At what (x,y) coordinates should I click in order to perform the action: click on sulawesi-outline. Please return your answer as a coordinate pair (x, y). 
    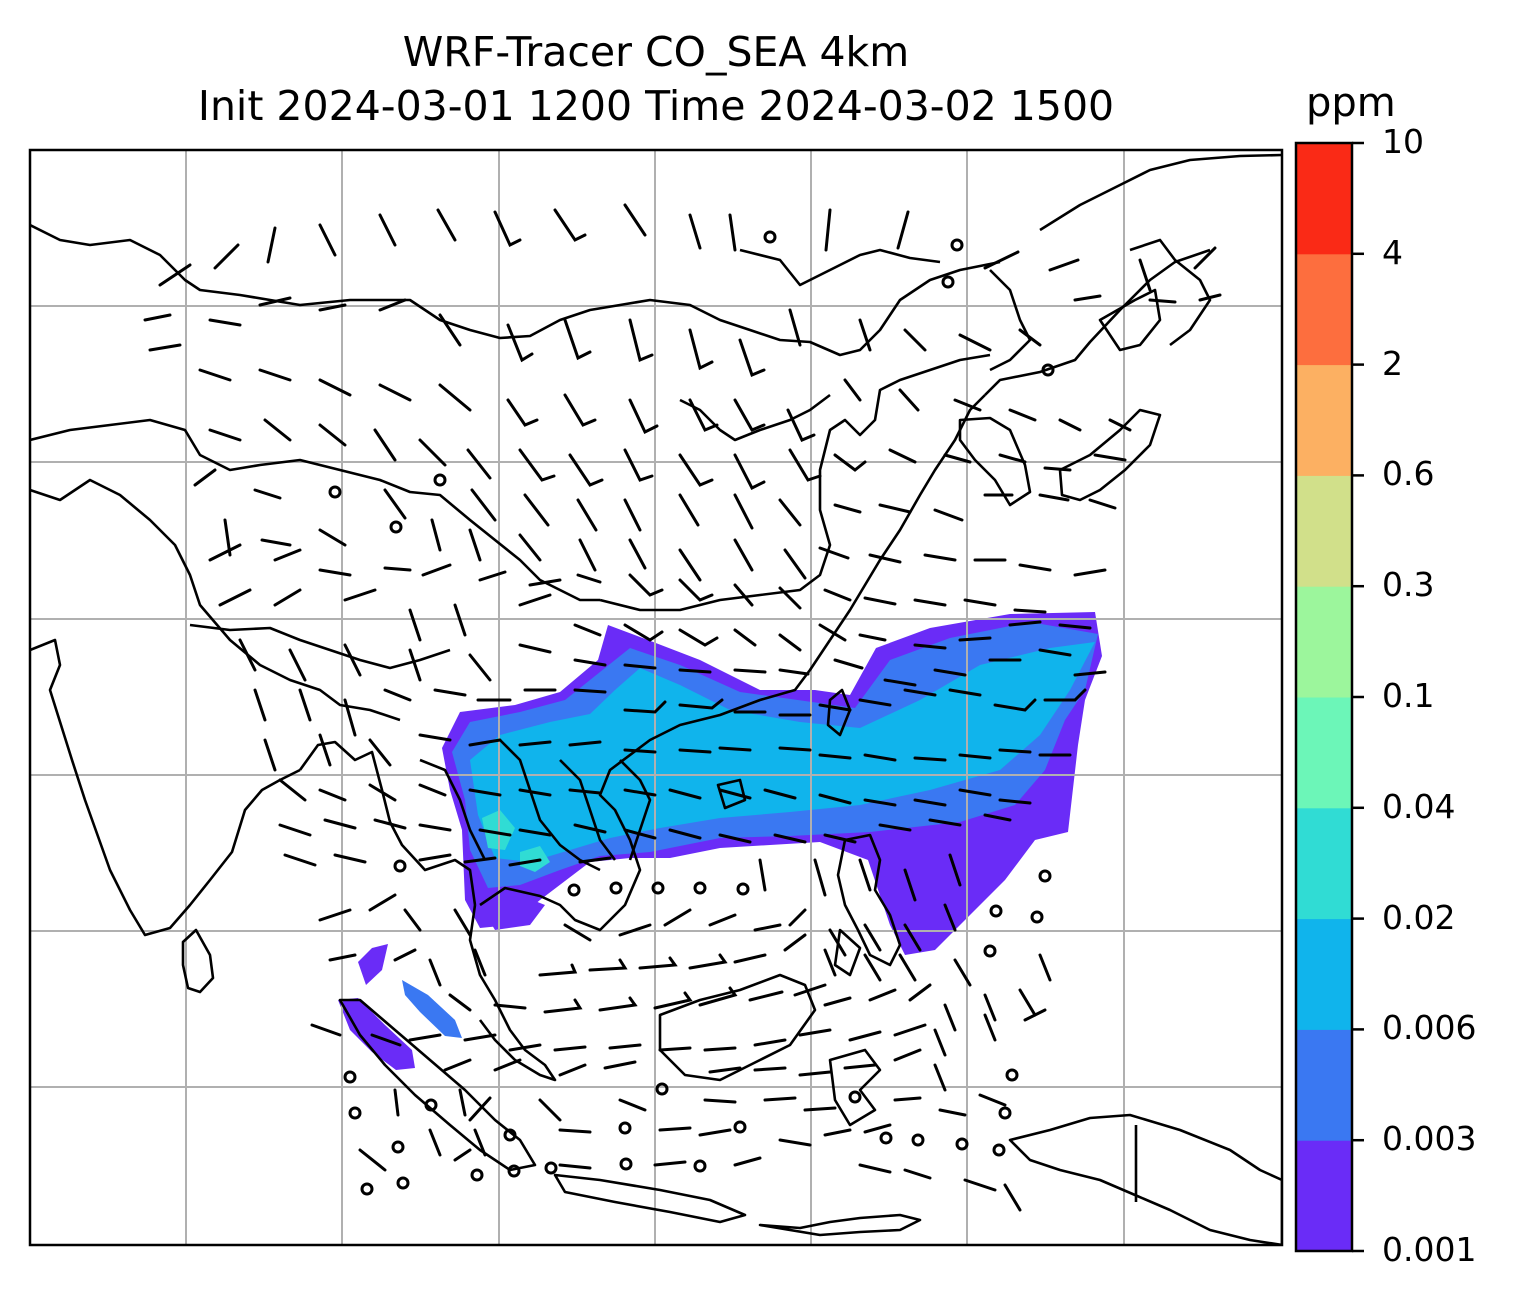
    Looking at the image, I should click on (855, 1087).